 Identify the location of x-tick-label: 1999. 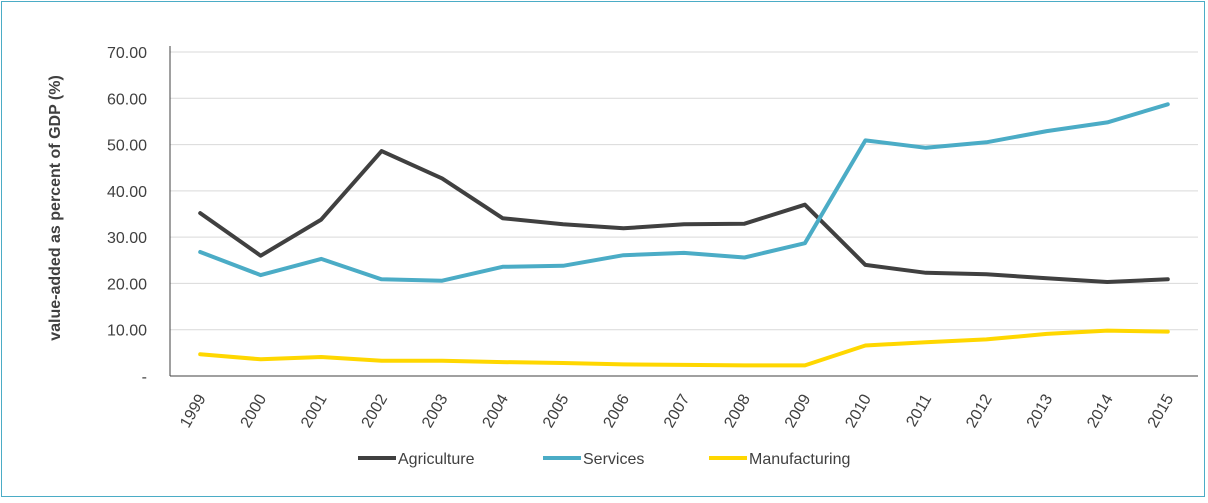
(193, 410).